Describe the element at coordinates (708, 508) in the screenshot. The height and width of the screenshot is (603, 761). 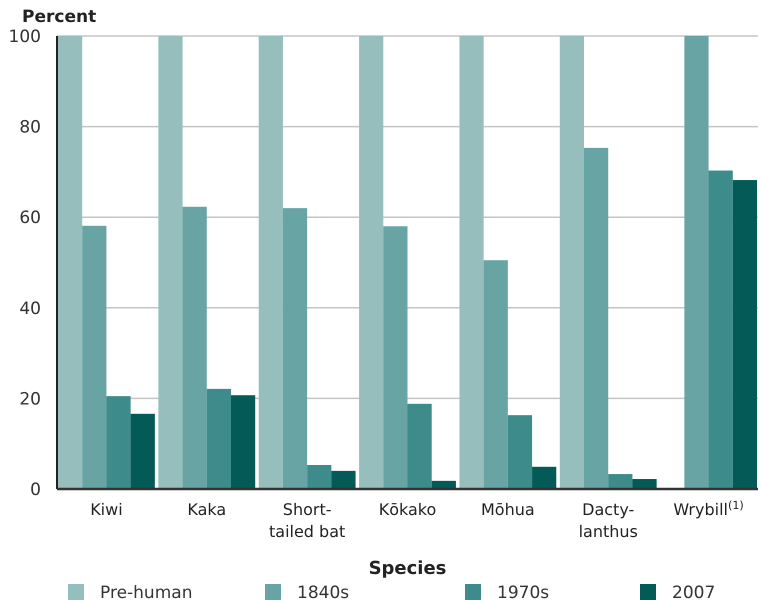
I see `x-tick-label: Wrybill$^{(1)}$` at that location.